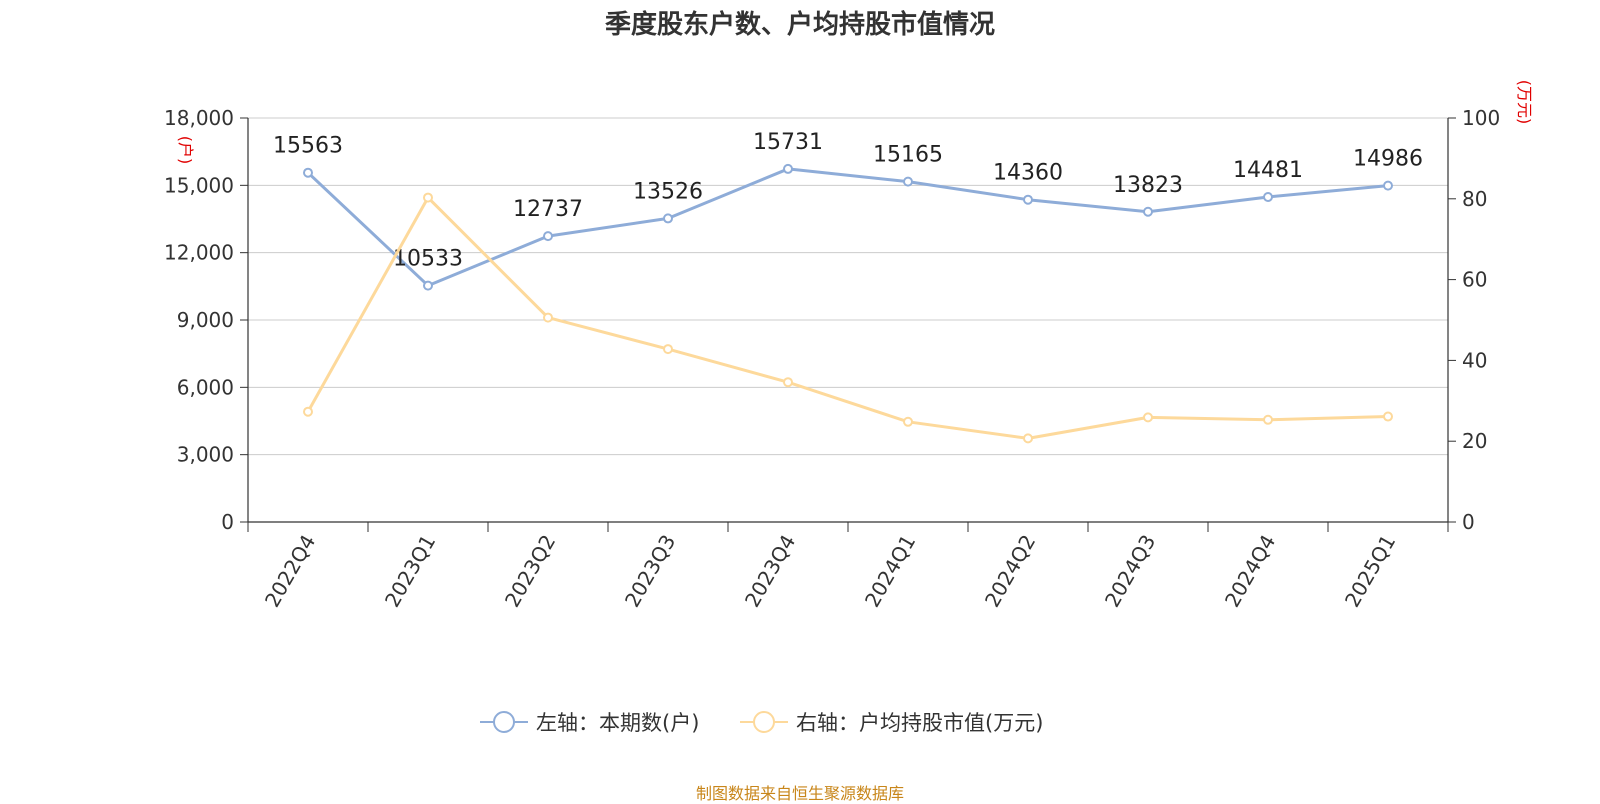 The height and width of the screenshot is (804, 1600). I want to click on legend-item-1: 左轴：本期数(户), so click(589, 723).